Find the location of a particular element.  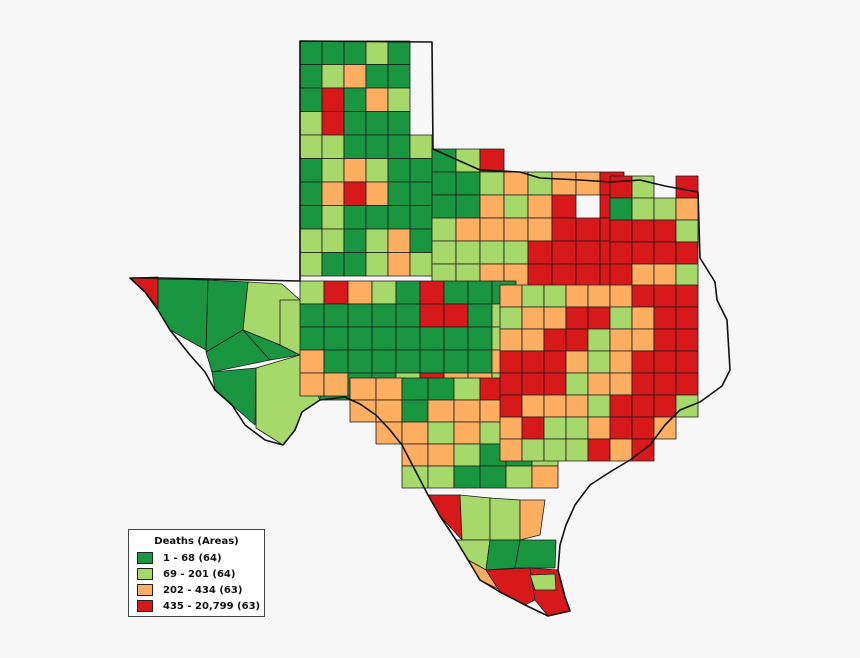

legend-item-1: 1 - 68 (64) is located at coordinates (196, 558).